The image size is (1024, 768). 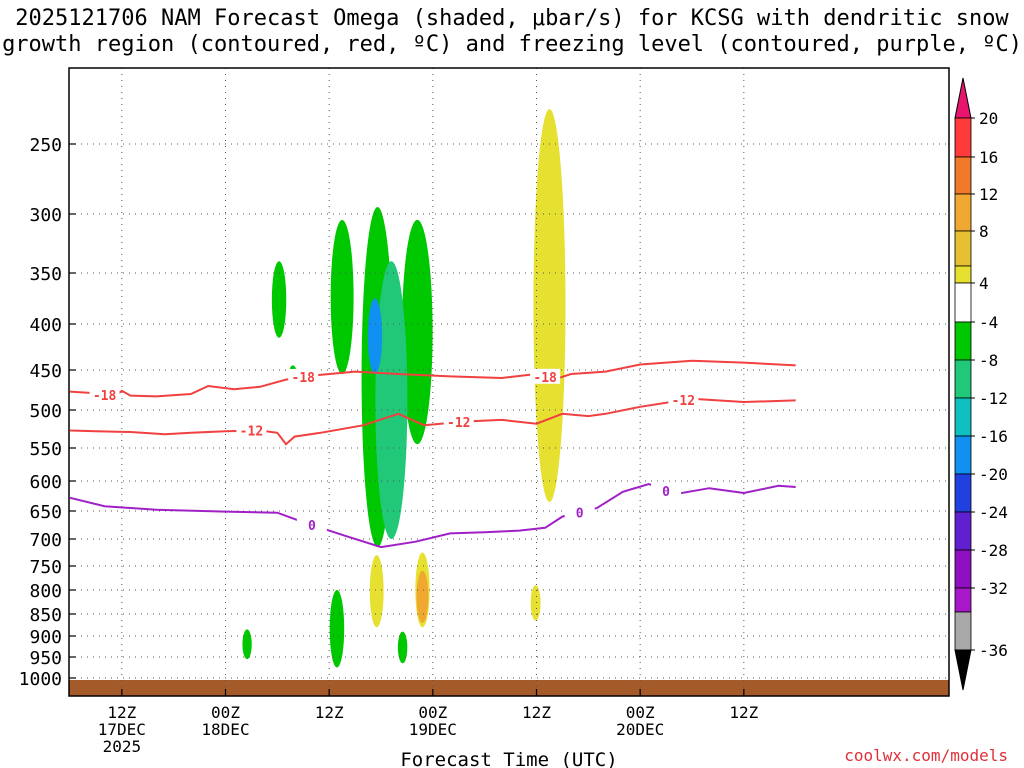 What do you see at coordinates (45, 591) in the screenshot?
I see `y-tick-label-800: 800` at bounding box center [45, 591].